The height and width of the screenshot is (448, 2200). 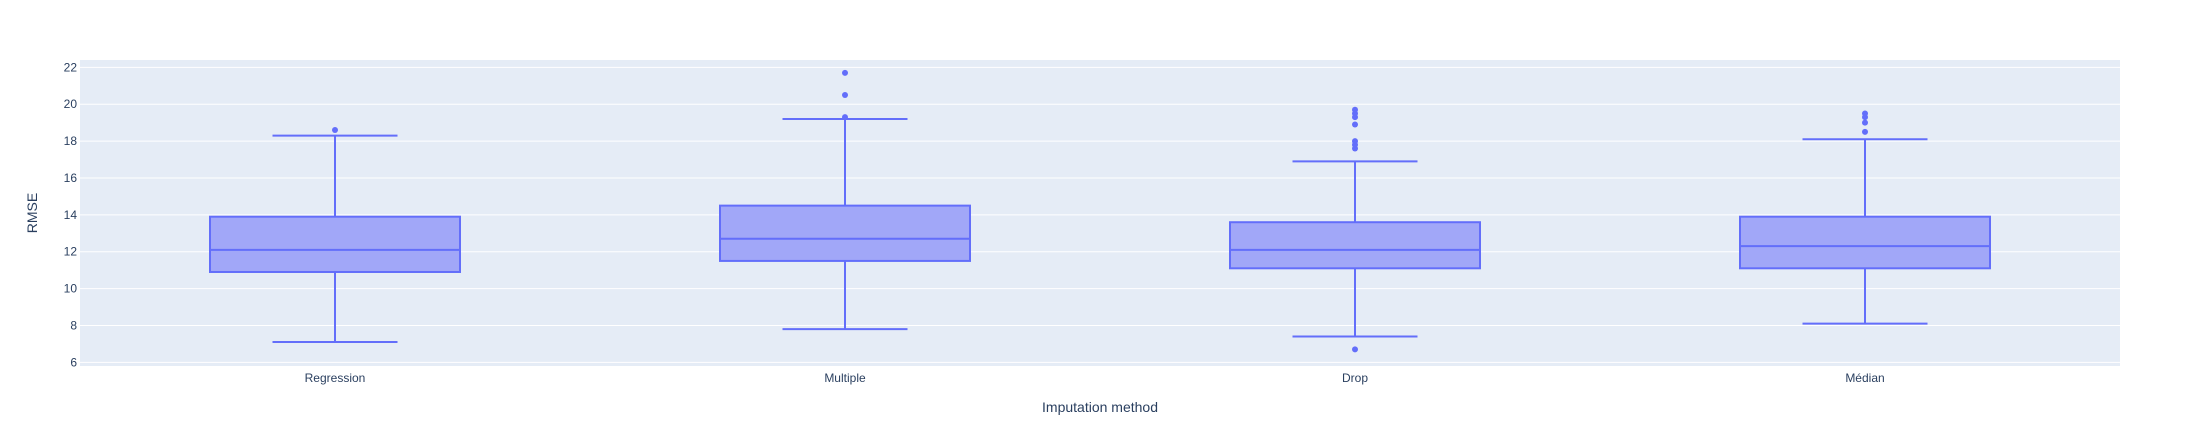 I want to click on y-tick-label: 12, so click(x=71, y=252).